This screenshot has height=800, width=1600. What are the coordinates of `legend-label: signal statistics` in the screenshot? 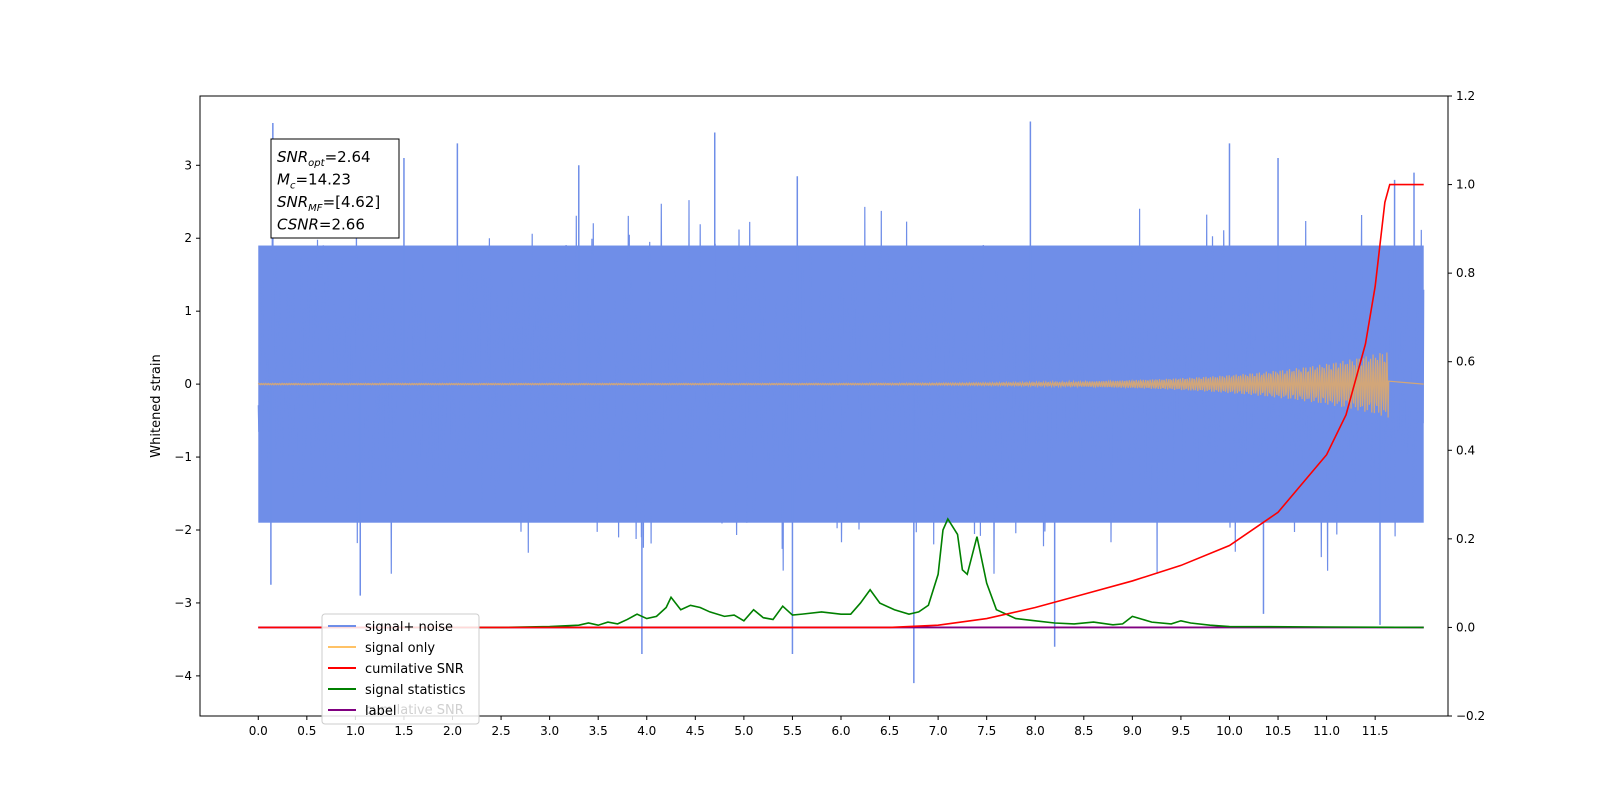 It's located at (415, 690).